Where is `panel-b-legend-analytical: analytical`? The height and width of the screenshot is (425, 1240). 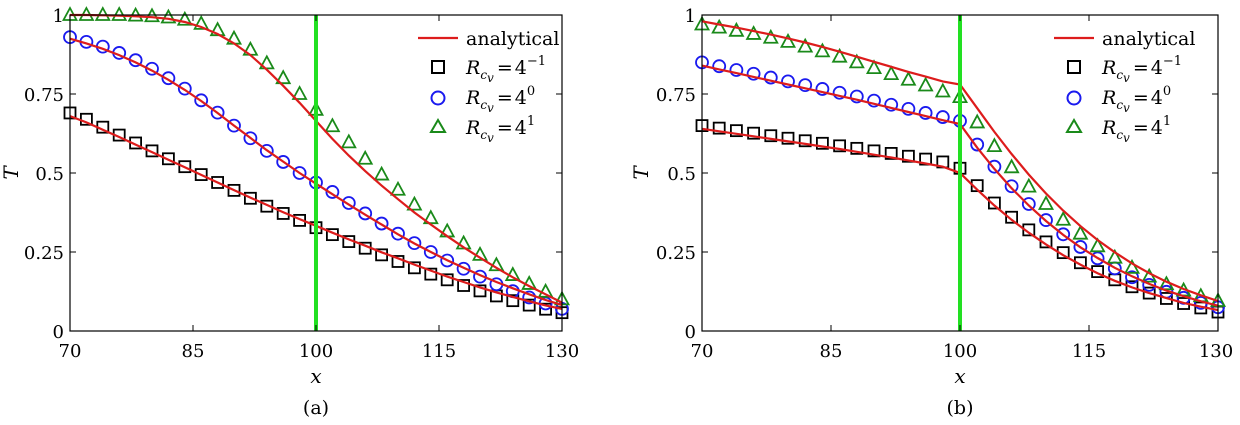
panel-b-legend-analytical: analytical is located at coordinates (1148, 39).